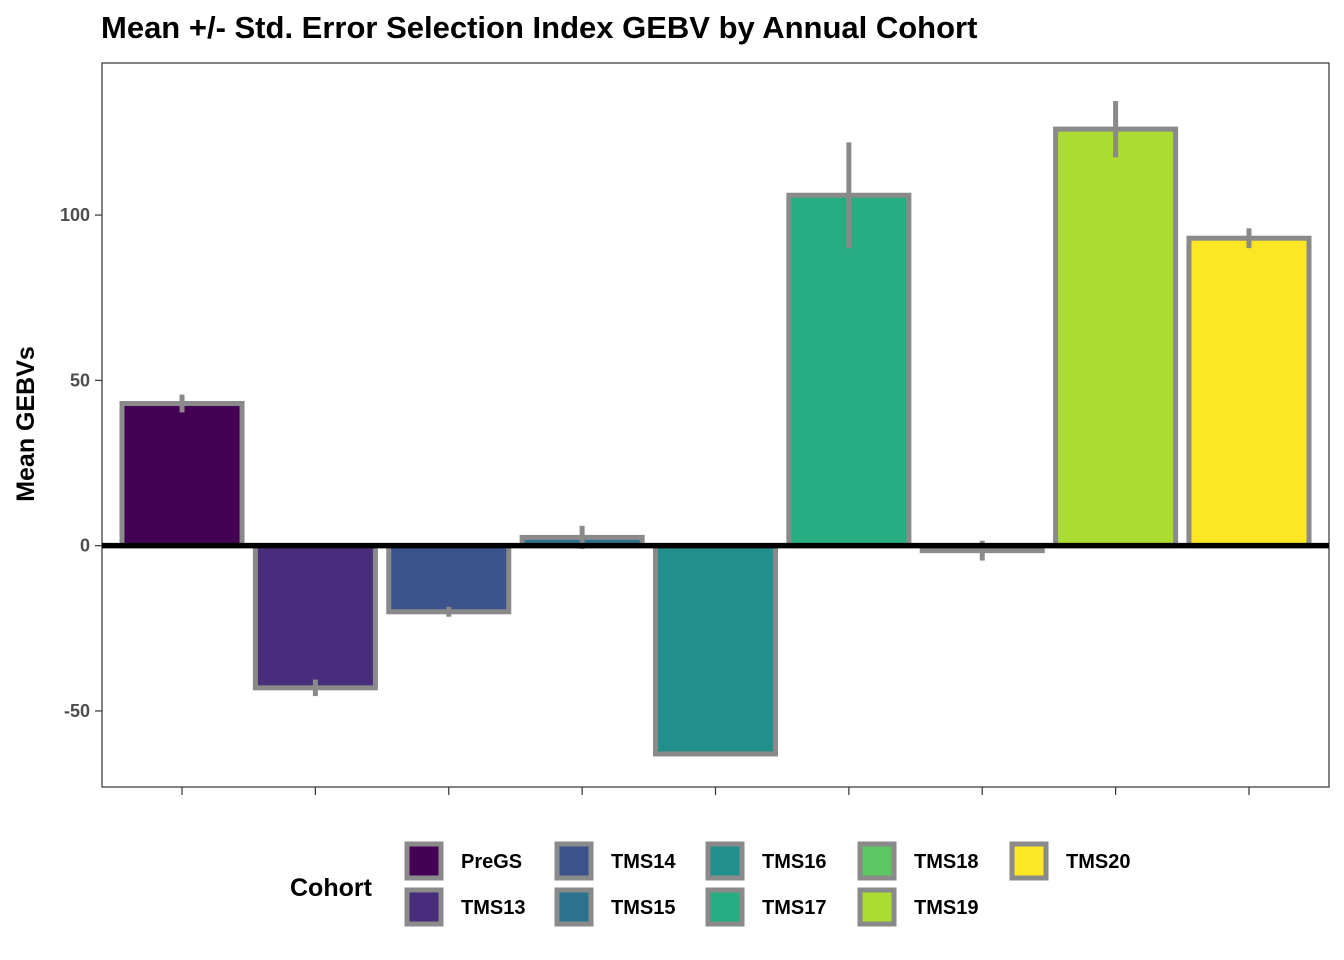  What do you see at coordinates (26, 424) in the screenshot?
I see `y-axis-label: Mean GEBVs` at bounding box center [26, 424].